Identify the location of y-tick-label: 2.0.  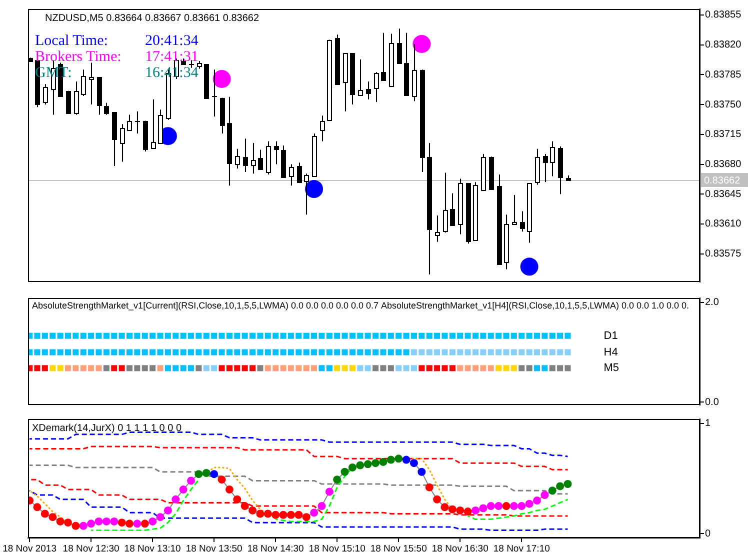
(712, 302).